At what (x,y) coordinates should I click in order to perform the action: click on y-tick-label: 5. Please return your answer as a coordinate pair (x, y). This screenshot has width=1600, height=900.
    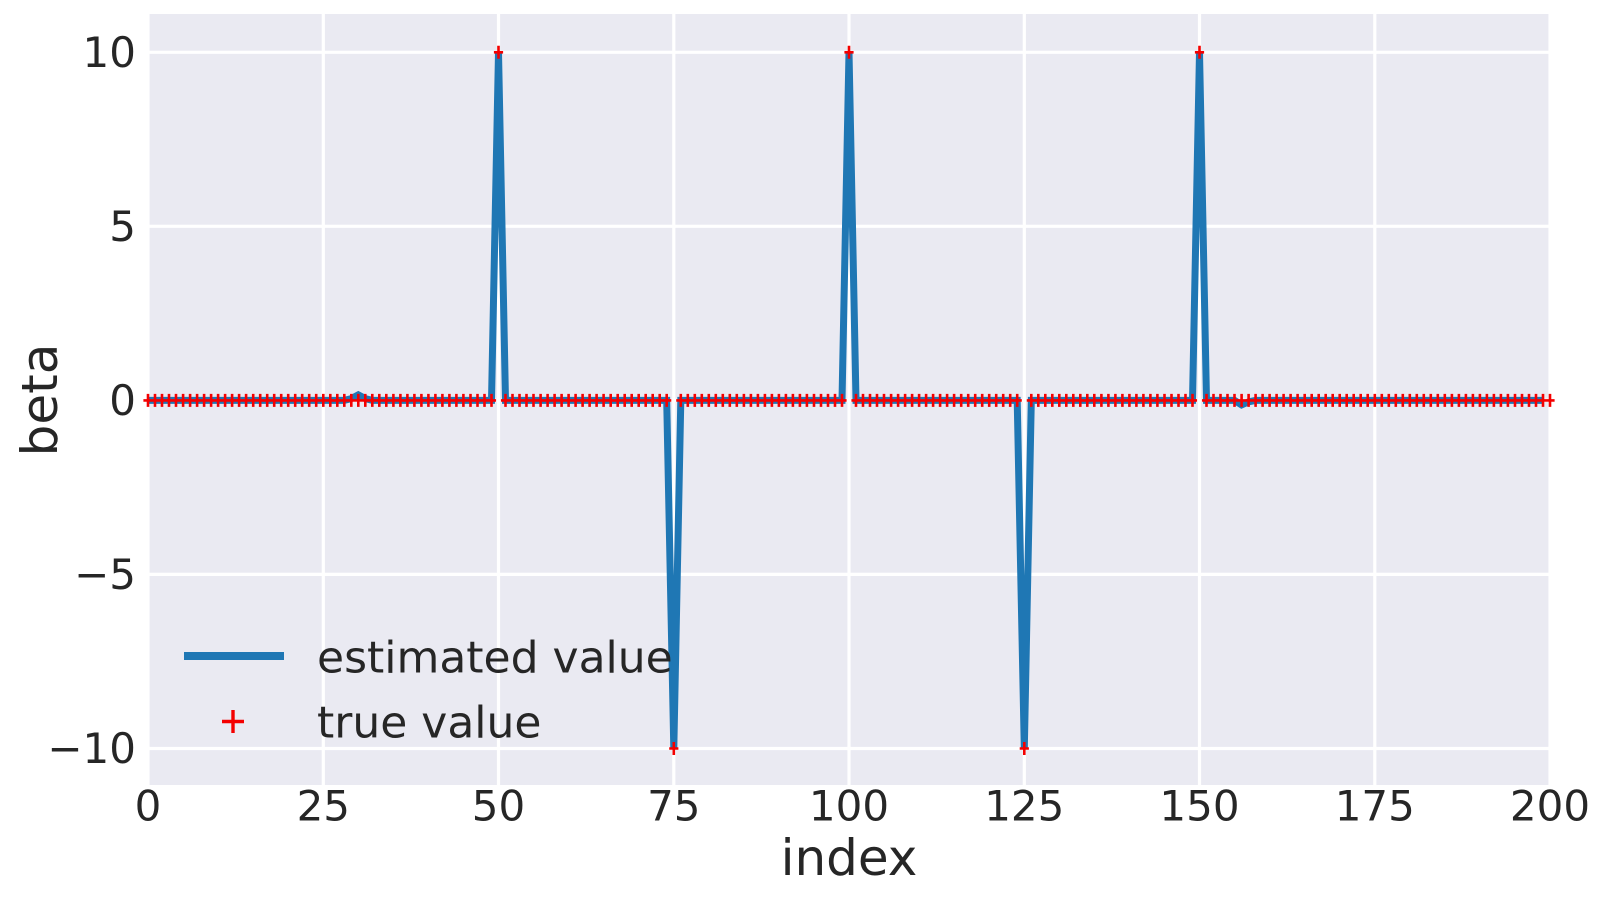
    Looking at the image, I should click on (122, 226).